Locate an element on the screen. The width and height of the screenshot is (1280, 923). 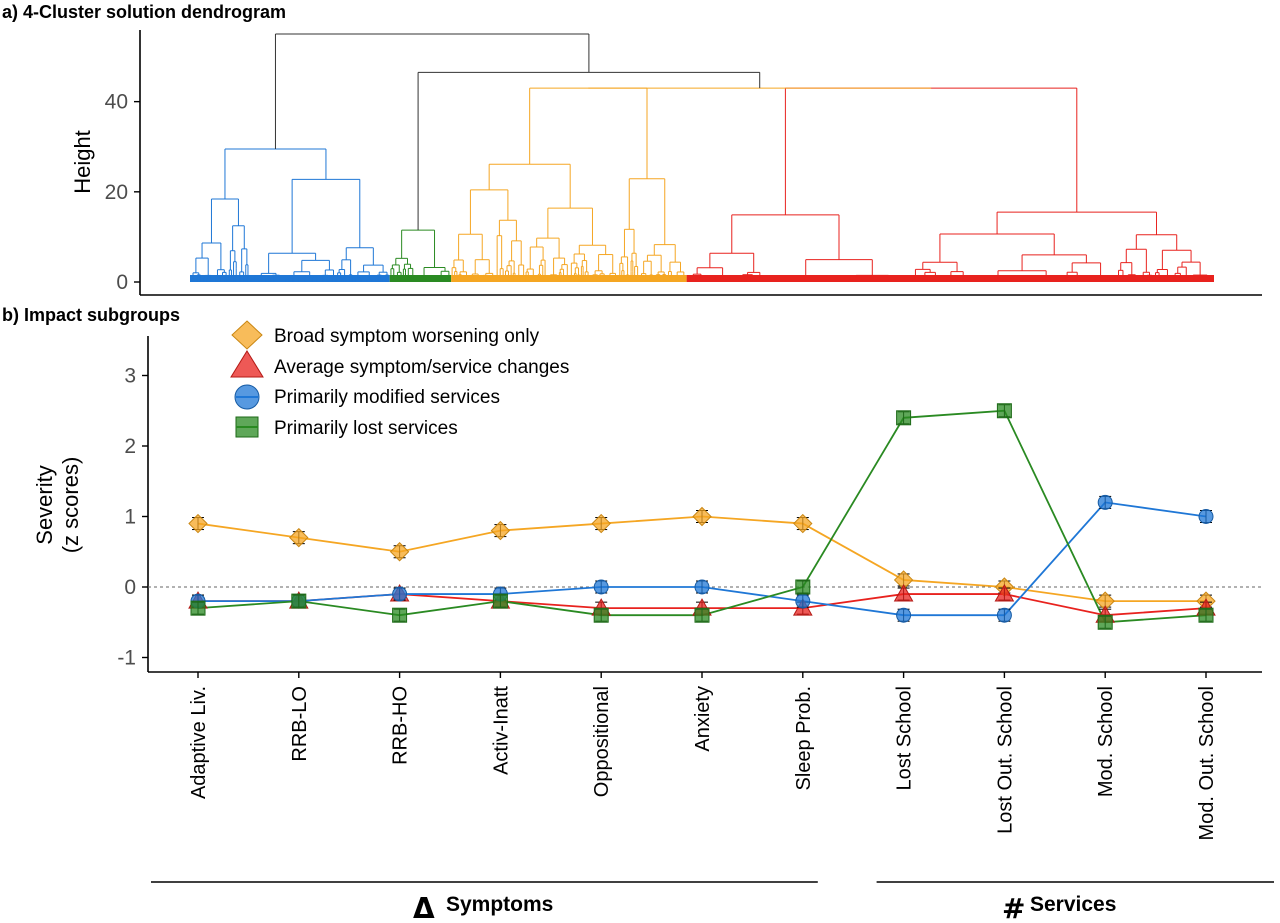
legend-label-lost: Primarily lost services is located at coordinates (366, 428).